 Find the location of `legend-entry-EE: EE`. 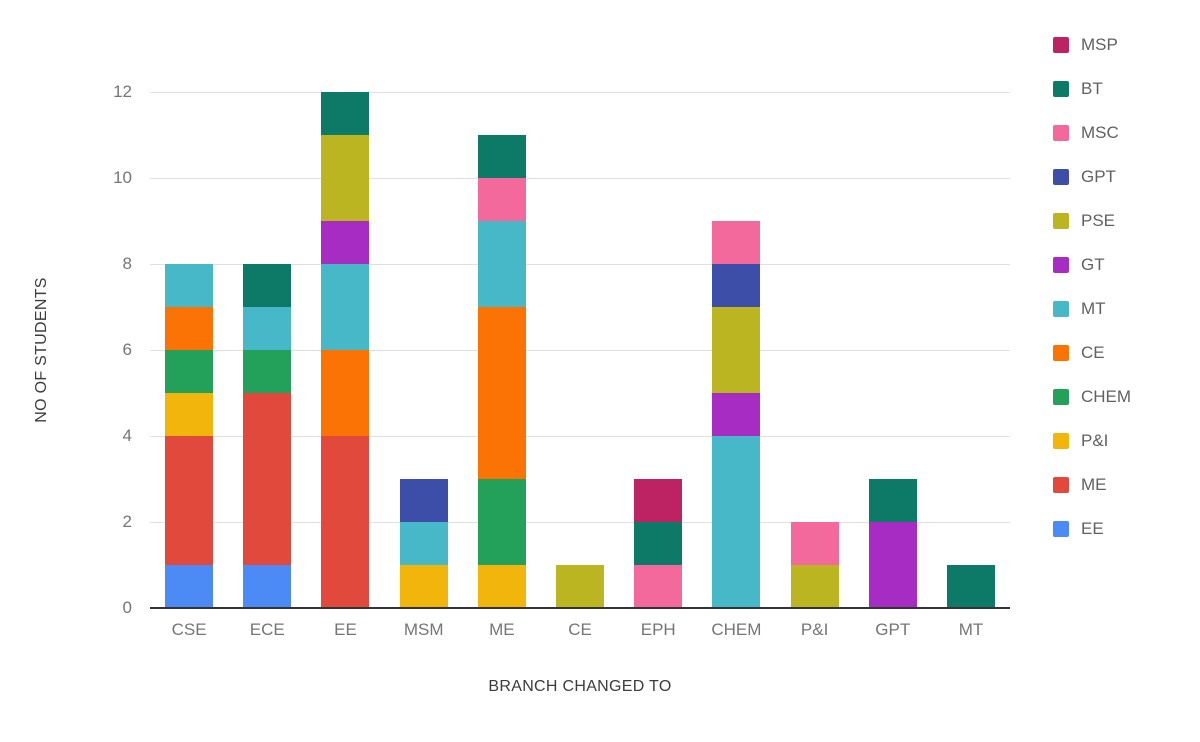

legend-entry-EE: EE is located at coordinates (1092, 529).